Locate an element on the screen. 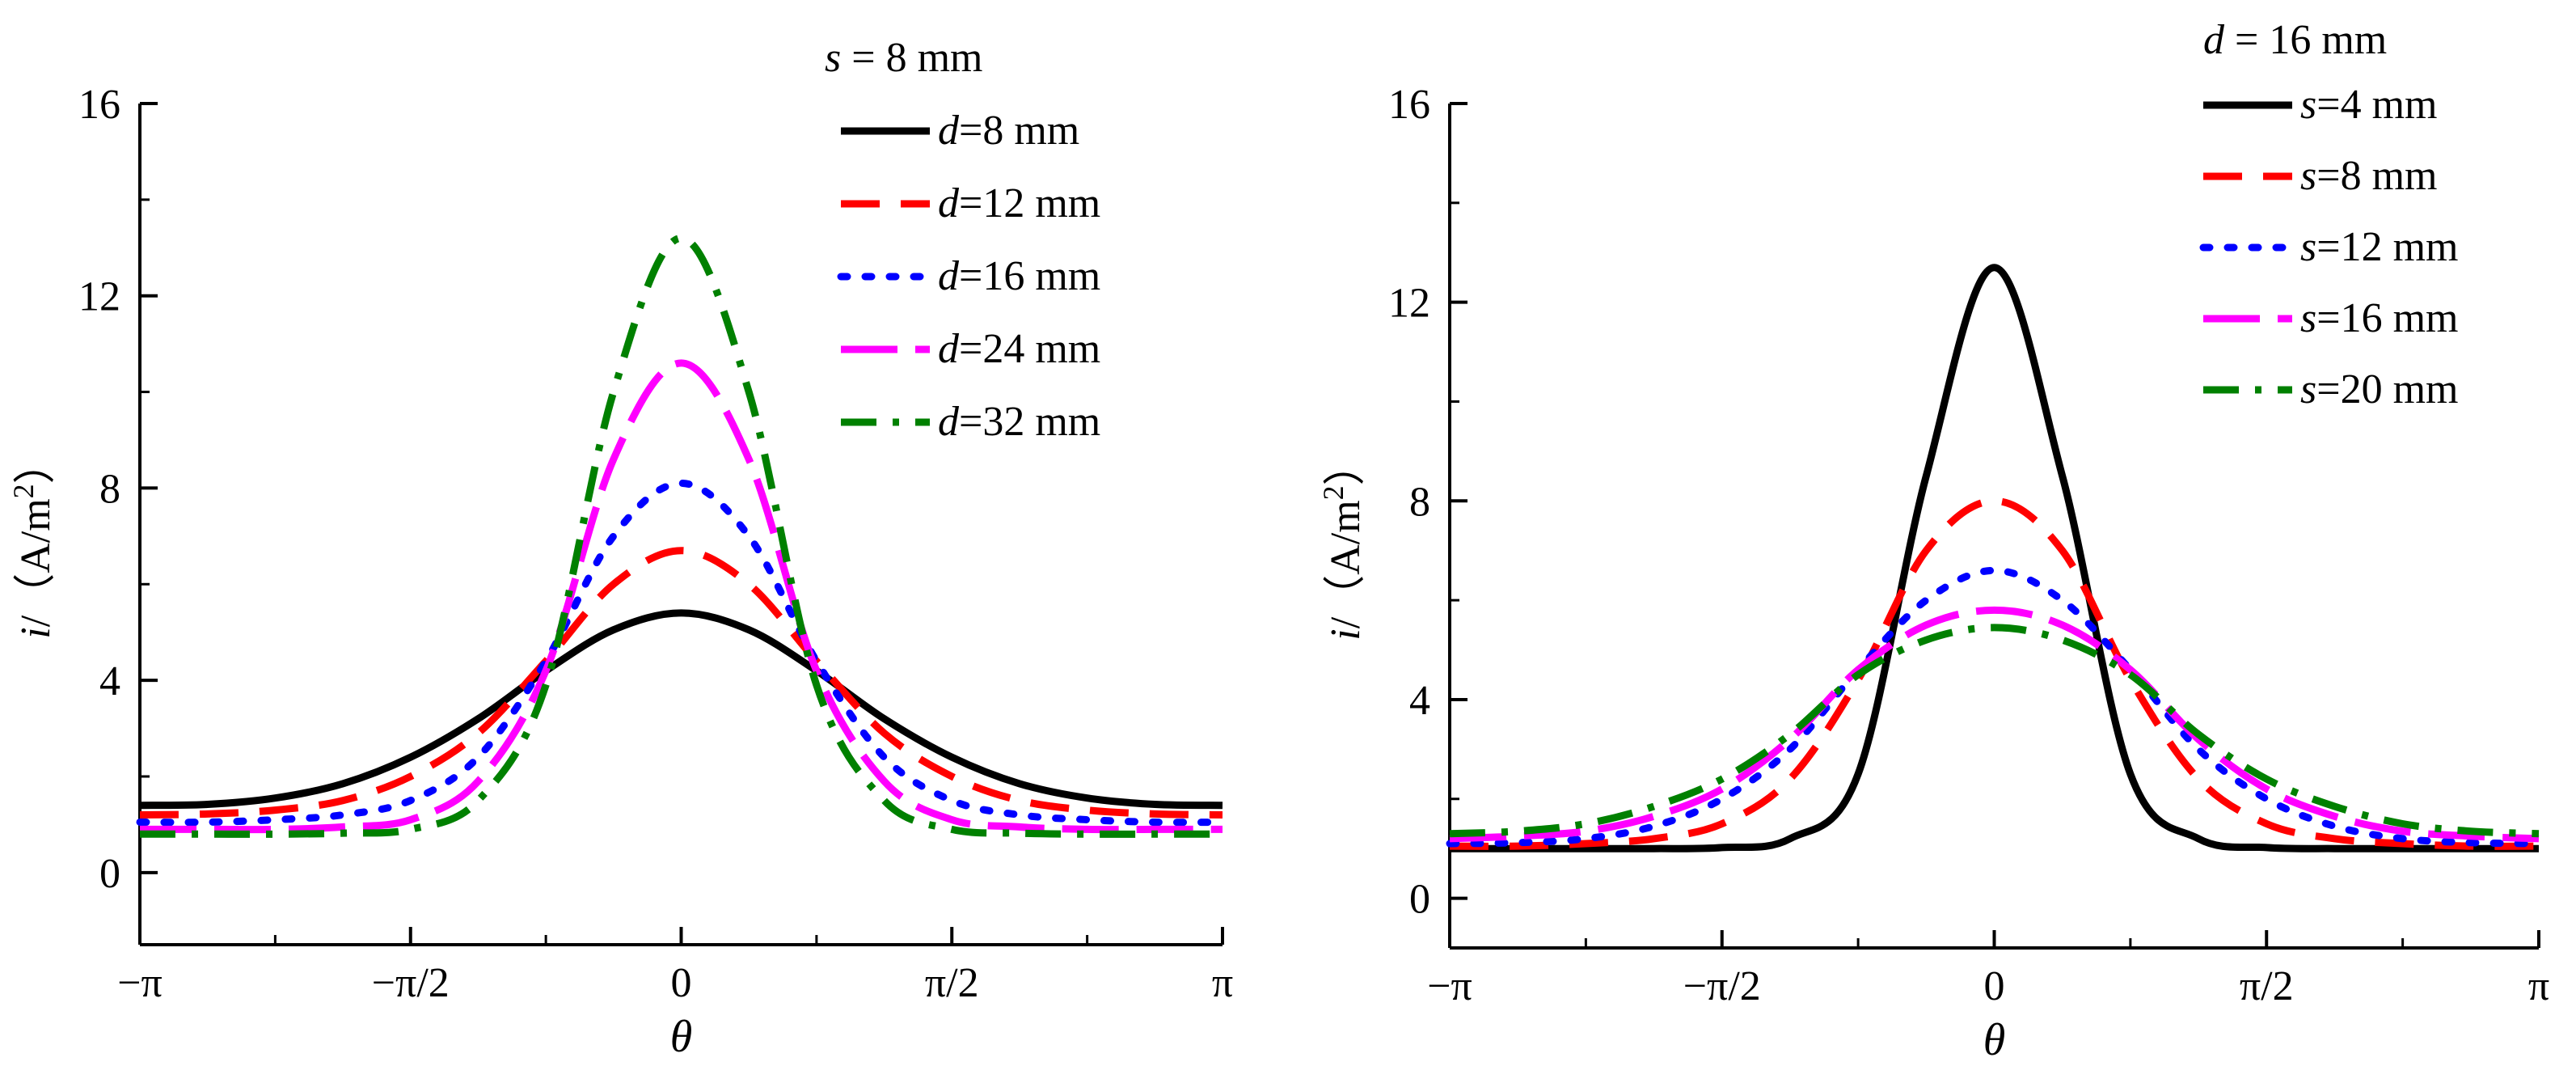 This screenshot has height=1083, width=2576. legend-label-2: s=8 mm is located at coordinates (2368, 176).